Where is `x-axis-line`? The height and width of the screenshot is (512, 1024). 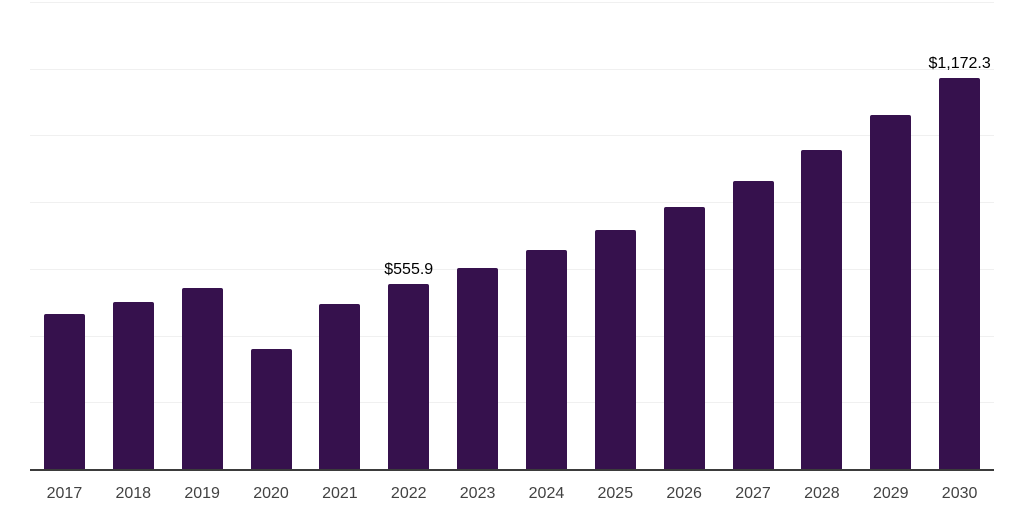 x-axis-line is located at coordinates (512, 470).